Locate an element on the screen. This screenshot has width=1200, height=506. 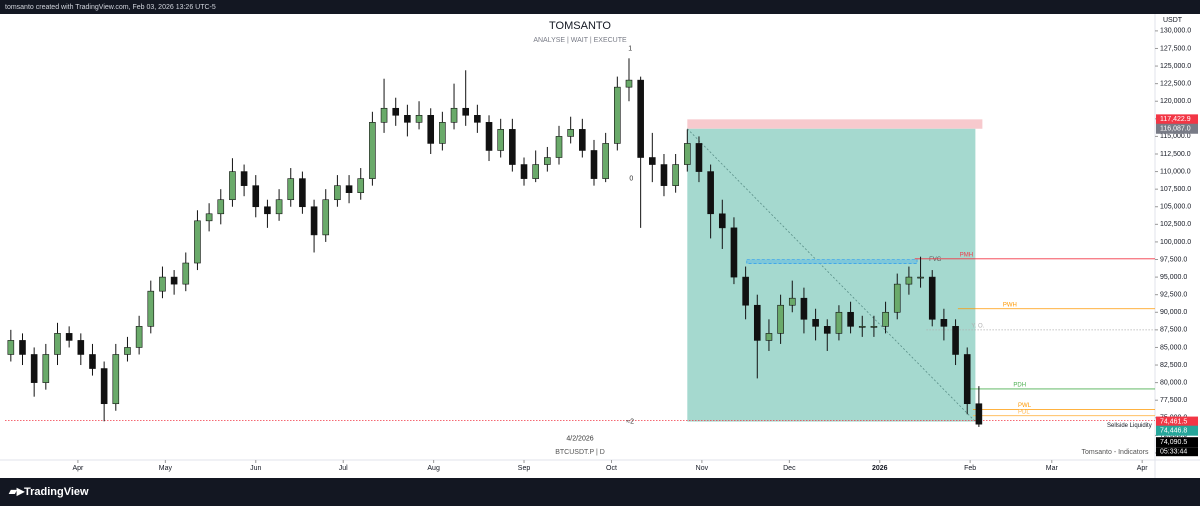
y-tick-label: 112,500.0 is located at coordinates (1175, 154).